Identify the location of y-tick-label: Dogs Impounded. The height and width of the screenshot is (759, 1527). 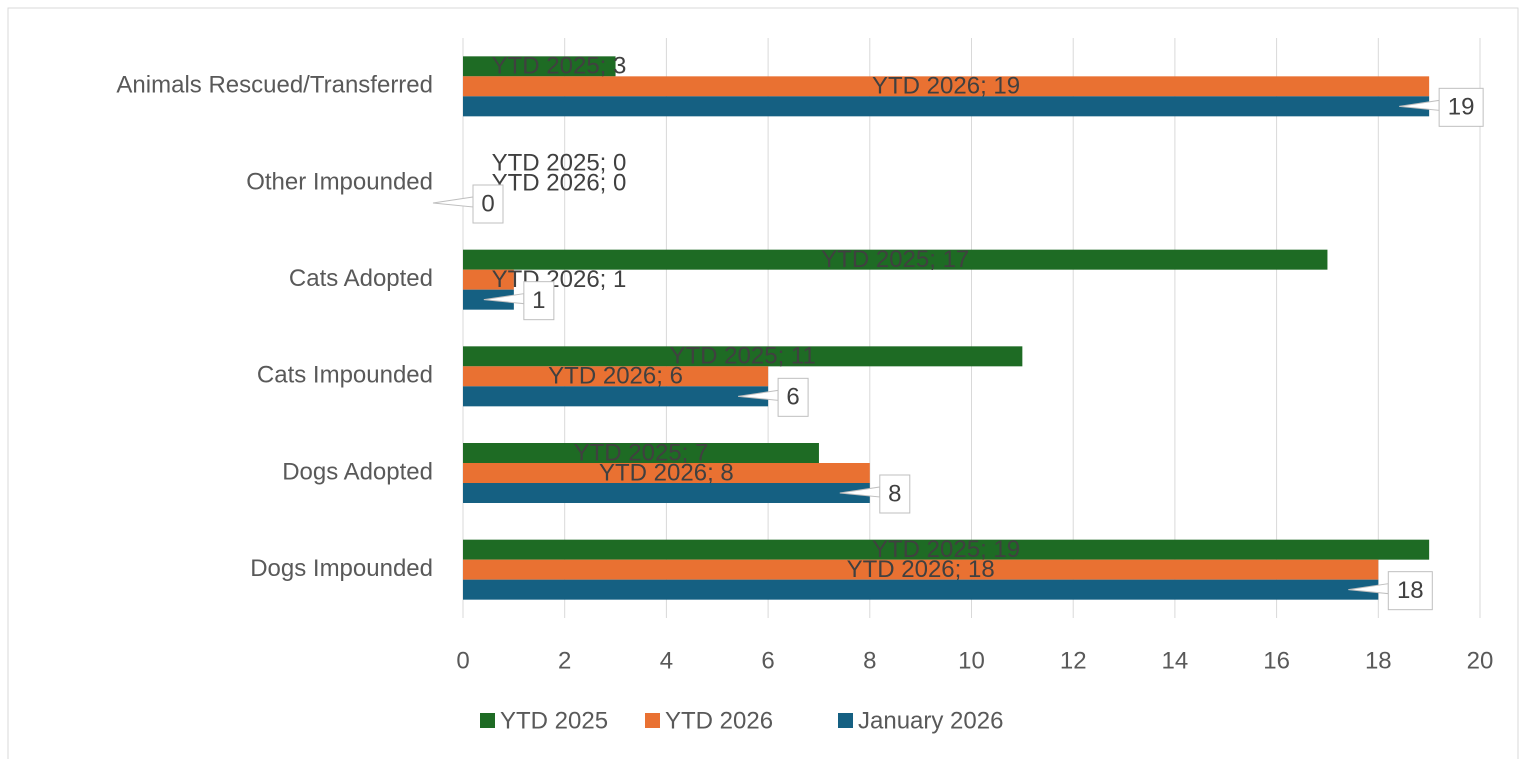
(341, 568).